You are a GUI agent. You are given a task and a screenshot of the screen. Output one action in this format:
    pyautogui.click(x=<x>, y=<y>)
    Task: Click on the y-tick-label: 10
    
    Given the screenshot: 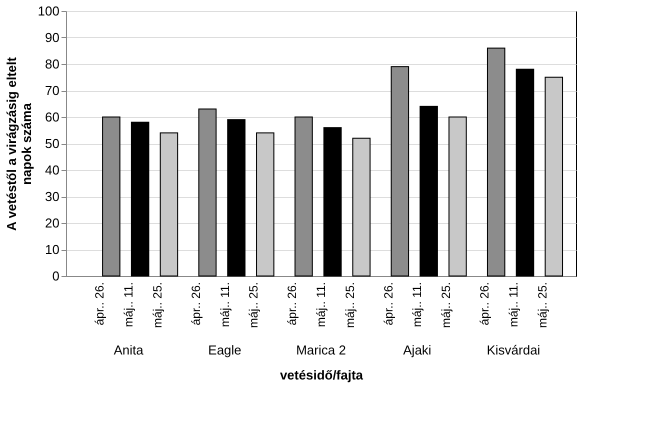 What is the action you would take?
    pyautogui.click(x=52, y=249)
    